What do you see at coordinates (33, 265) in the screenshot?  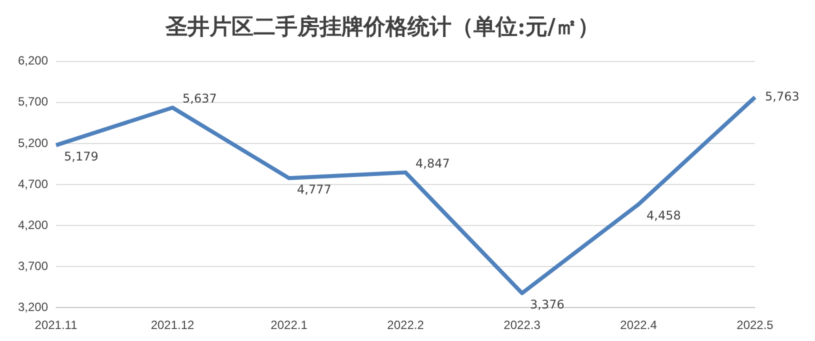 I see `y-tick-label: 3,700` at bounding box center [33, 265].